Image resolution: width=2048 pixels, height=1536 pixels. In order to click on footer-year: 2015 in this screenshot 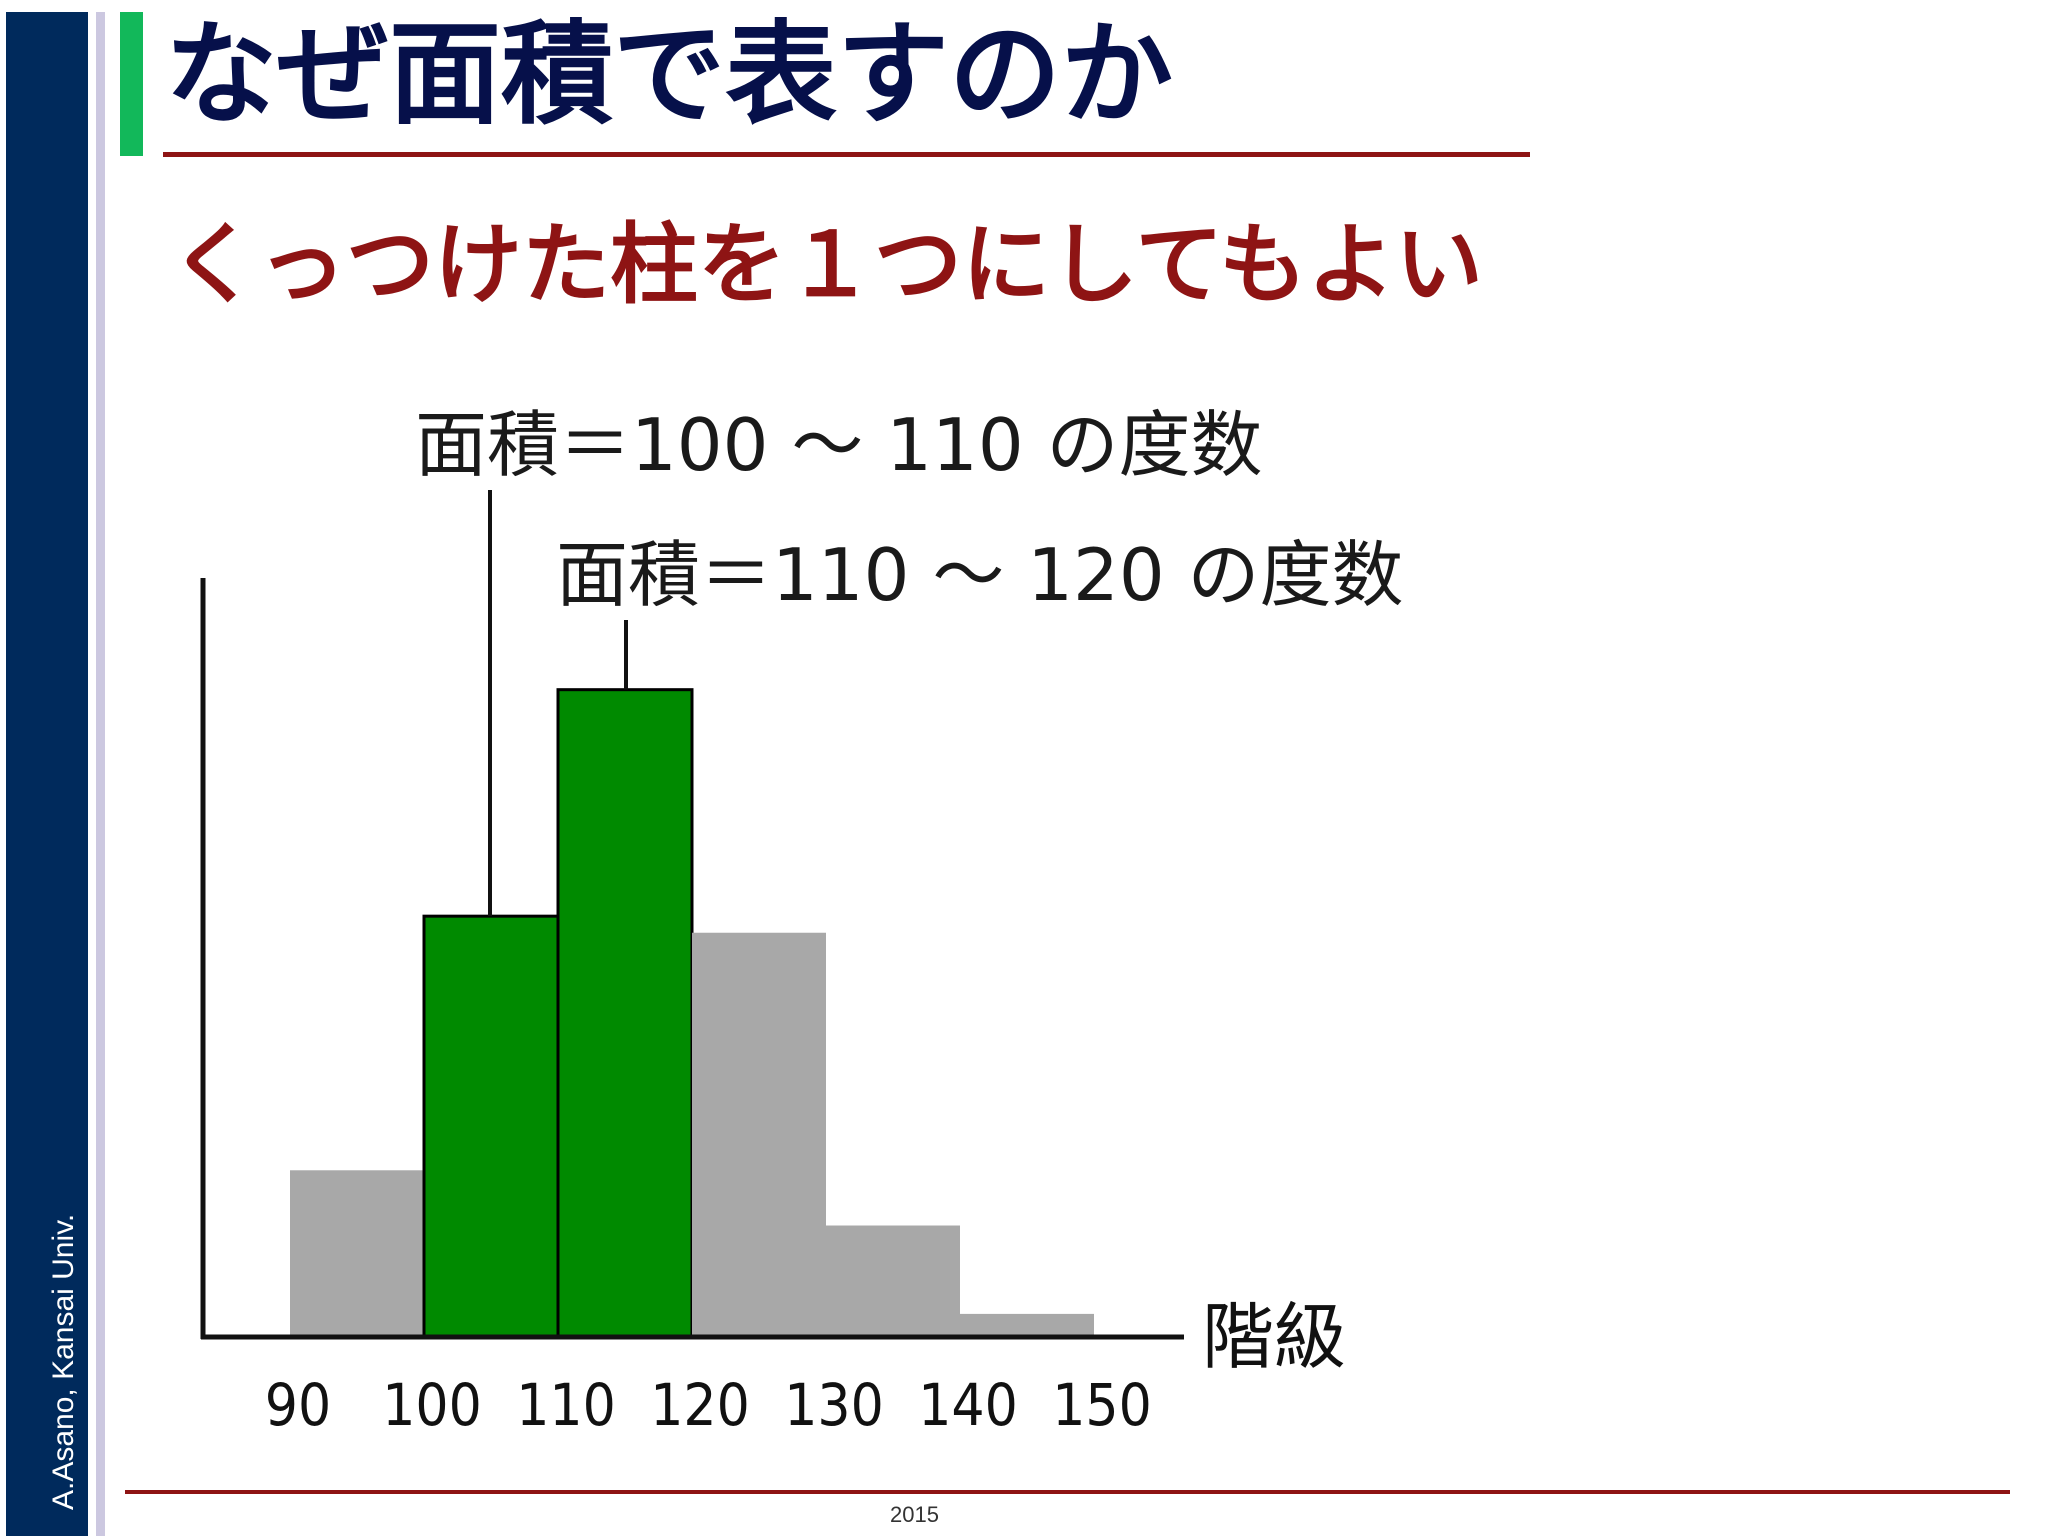, I will do `click(914, 1514)`.